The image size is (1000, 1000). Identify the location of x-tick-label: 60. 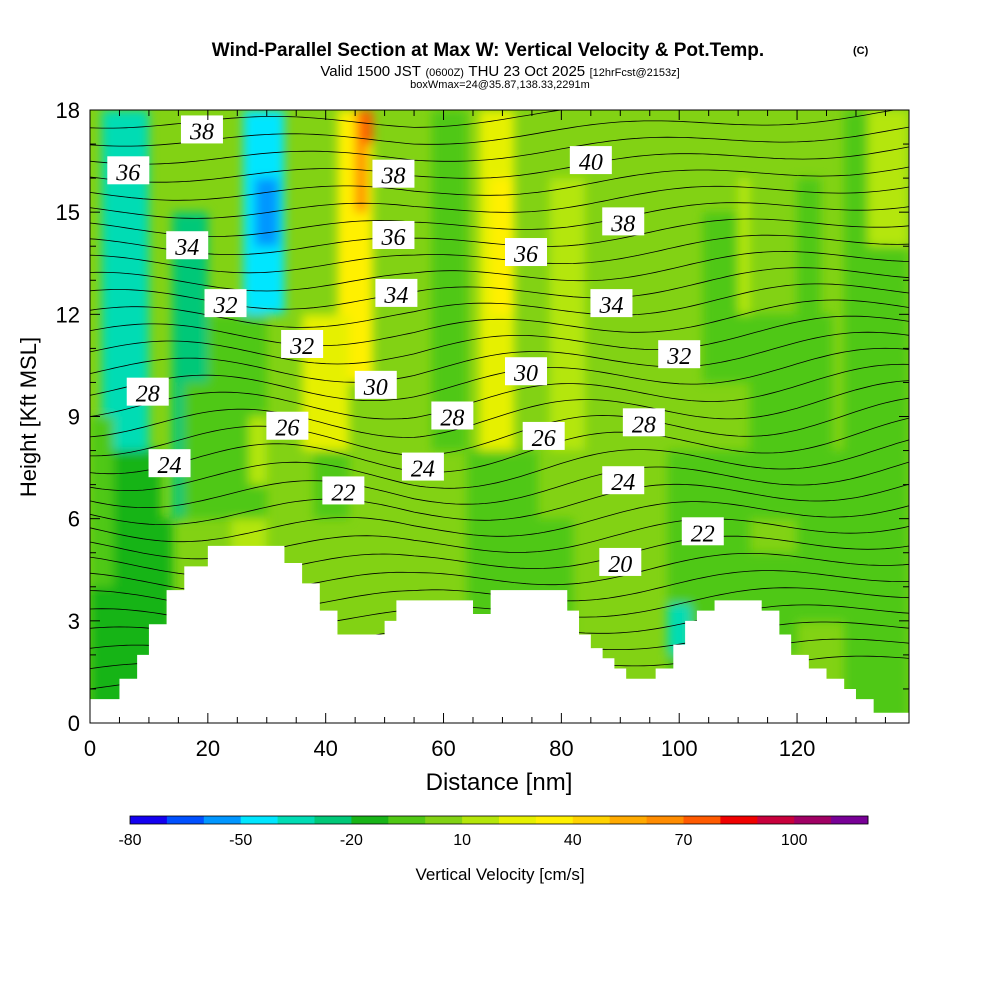
(443, 748).